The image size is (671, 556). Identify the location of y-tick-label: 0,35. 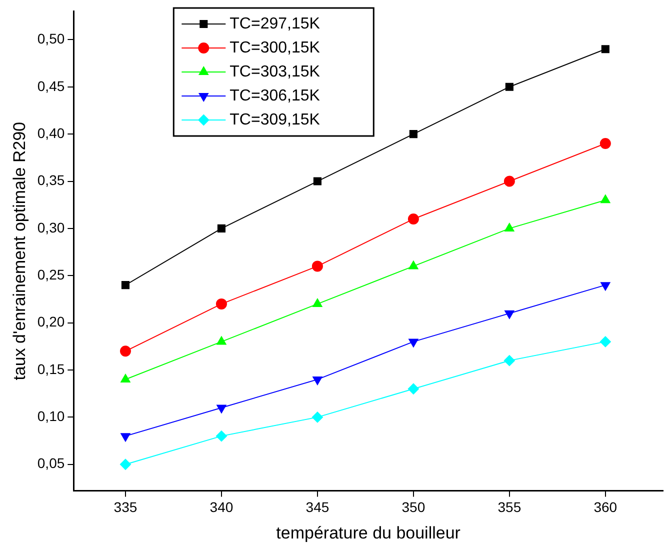
(51, 180).